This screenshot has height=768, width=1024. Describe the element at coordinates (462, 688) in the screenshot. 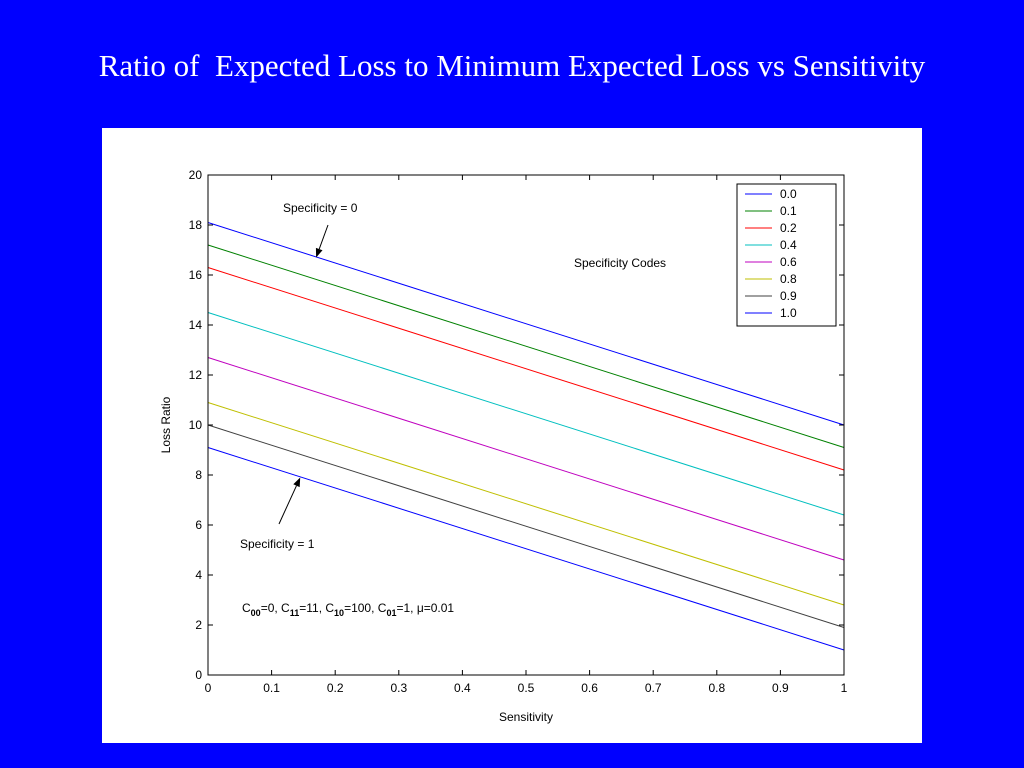

I see `x-tick-label: 0.4` at that location.